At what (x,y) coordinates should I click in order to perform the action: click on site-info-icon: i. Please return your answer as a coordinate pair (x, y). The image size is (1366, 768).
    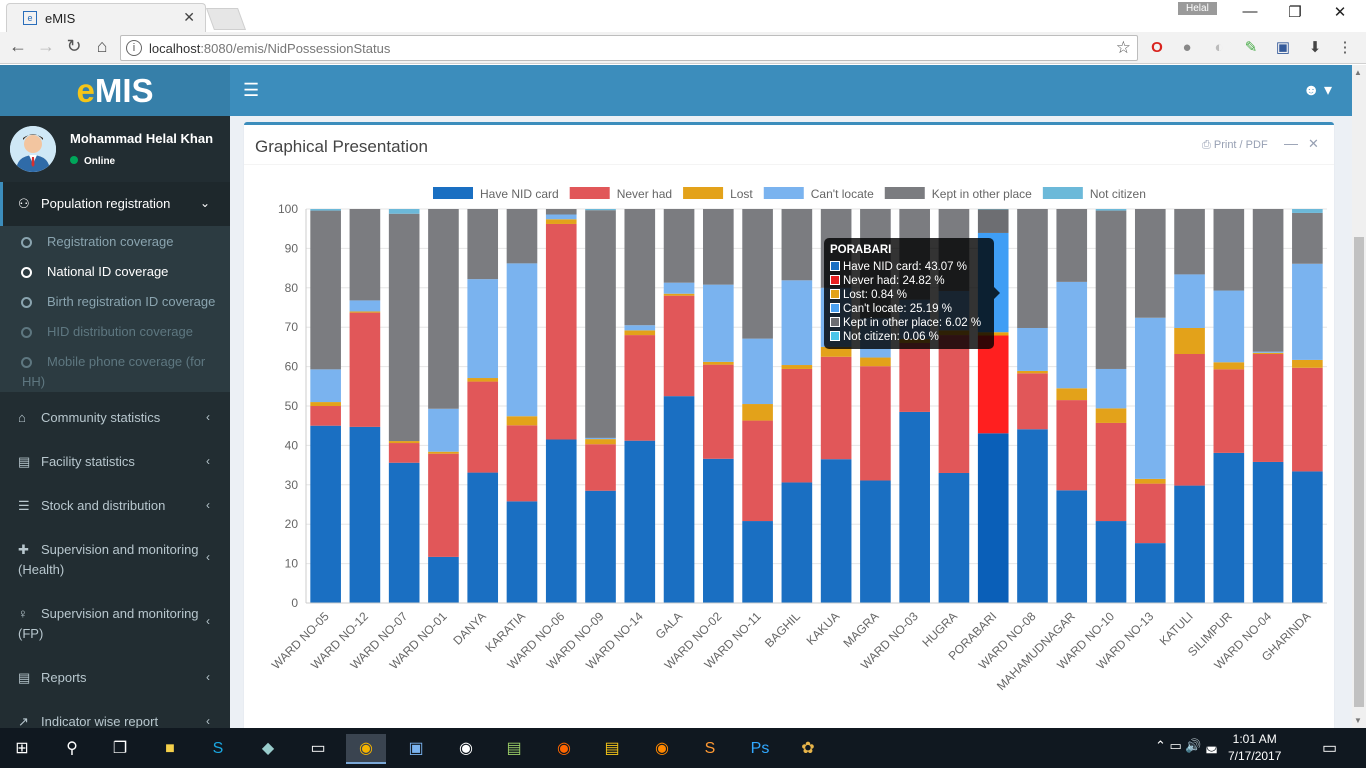
    Looking at the image, I should click on (134, 48).